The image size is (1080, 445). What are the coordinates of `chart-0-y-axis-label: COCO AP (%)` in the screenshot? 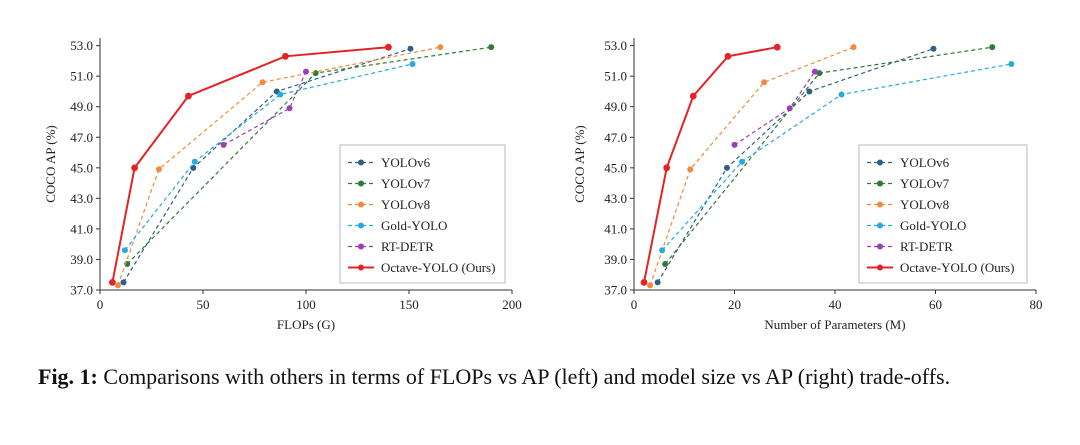 It's located at (50, 164).